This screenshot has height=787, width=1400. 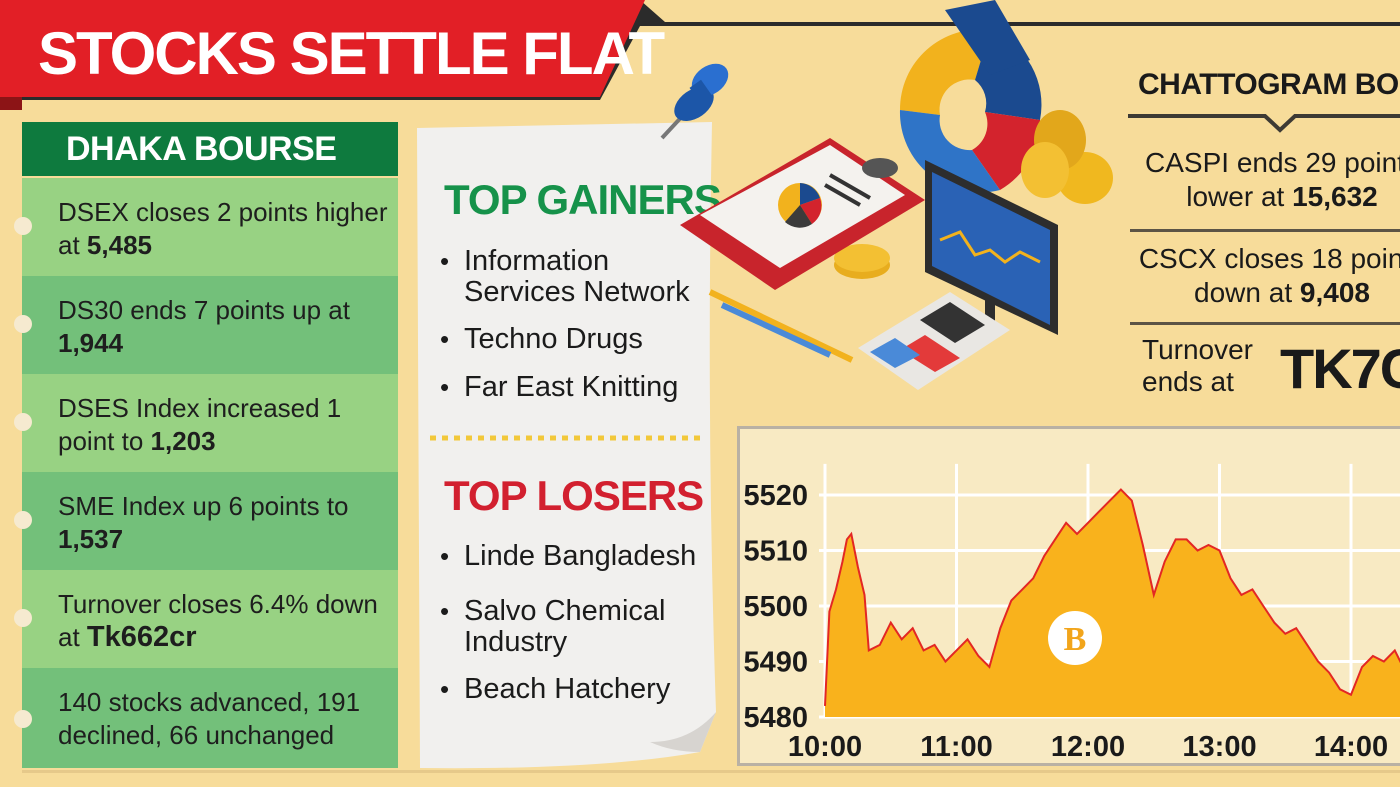 I want to click on monitor-icon, so click(x=991, y=247).